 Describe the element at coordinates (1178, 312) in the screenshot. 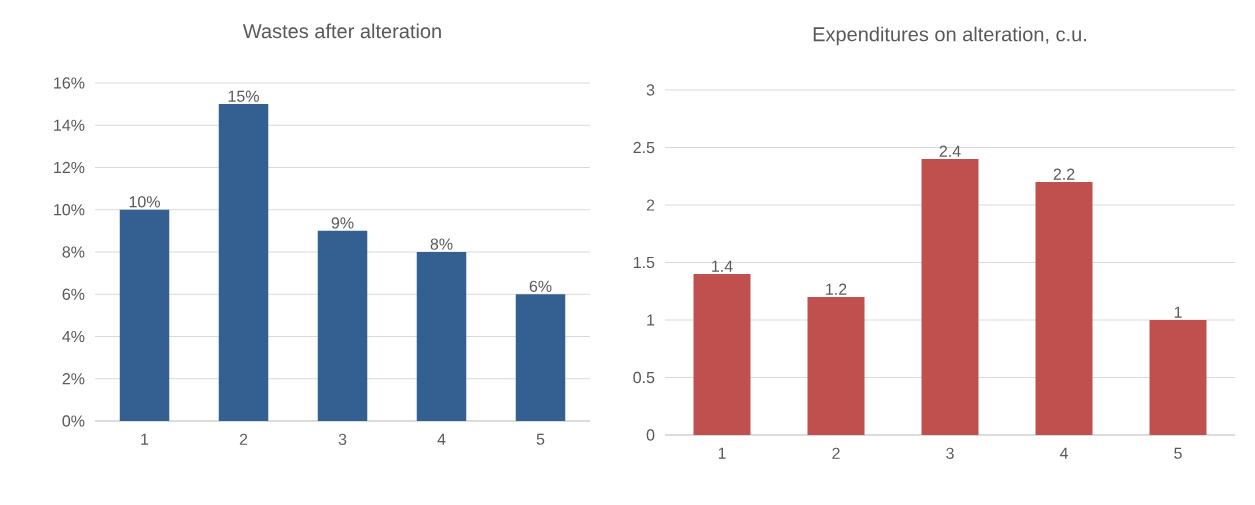

I see `data-label: 1` at that location.